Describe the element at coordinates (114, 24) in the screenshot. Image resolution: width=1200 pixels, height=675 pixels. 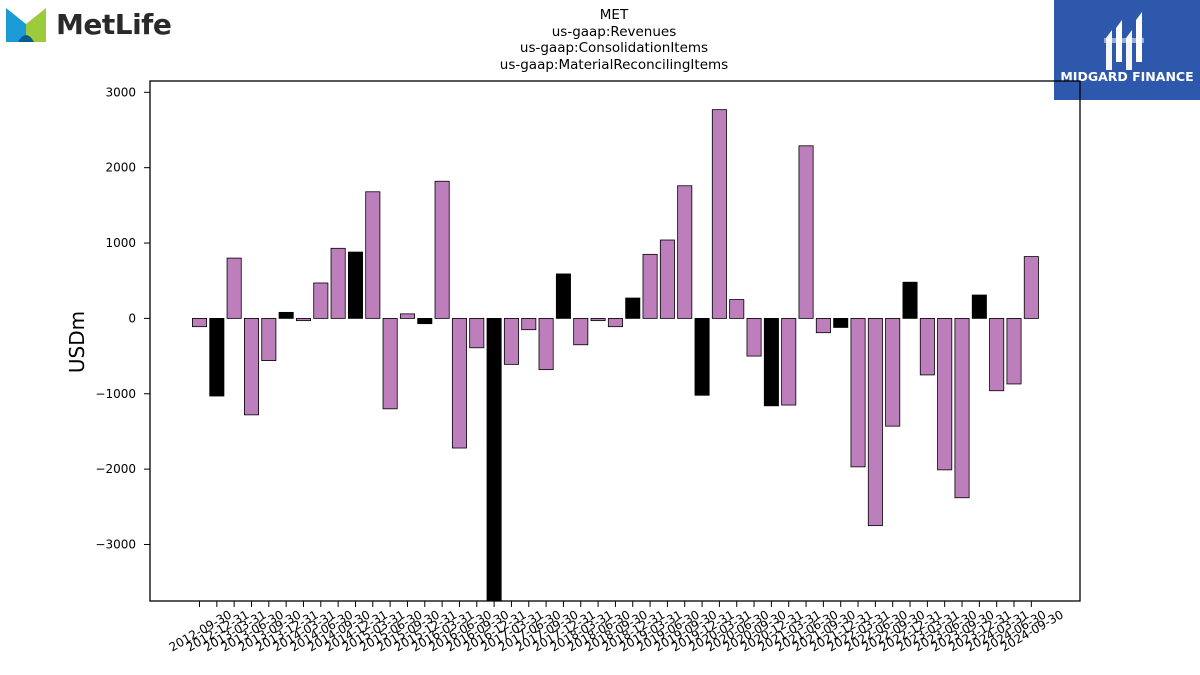
I see `metlife-logo-text: MetLife` at that location.